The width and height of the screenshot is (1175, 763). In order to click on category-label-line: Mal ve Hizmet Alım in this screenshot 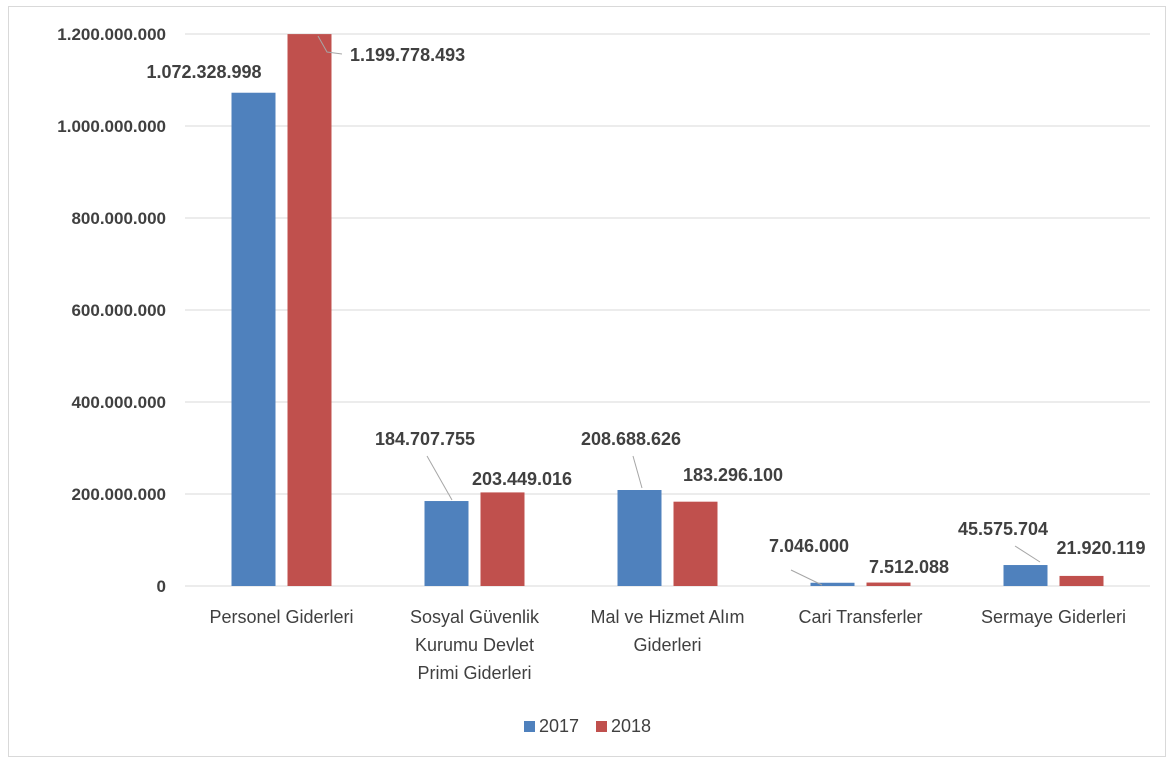, I will do `click(667, 617)`.